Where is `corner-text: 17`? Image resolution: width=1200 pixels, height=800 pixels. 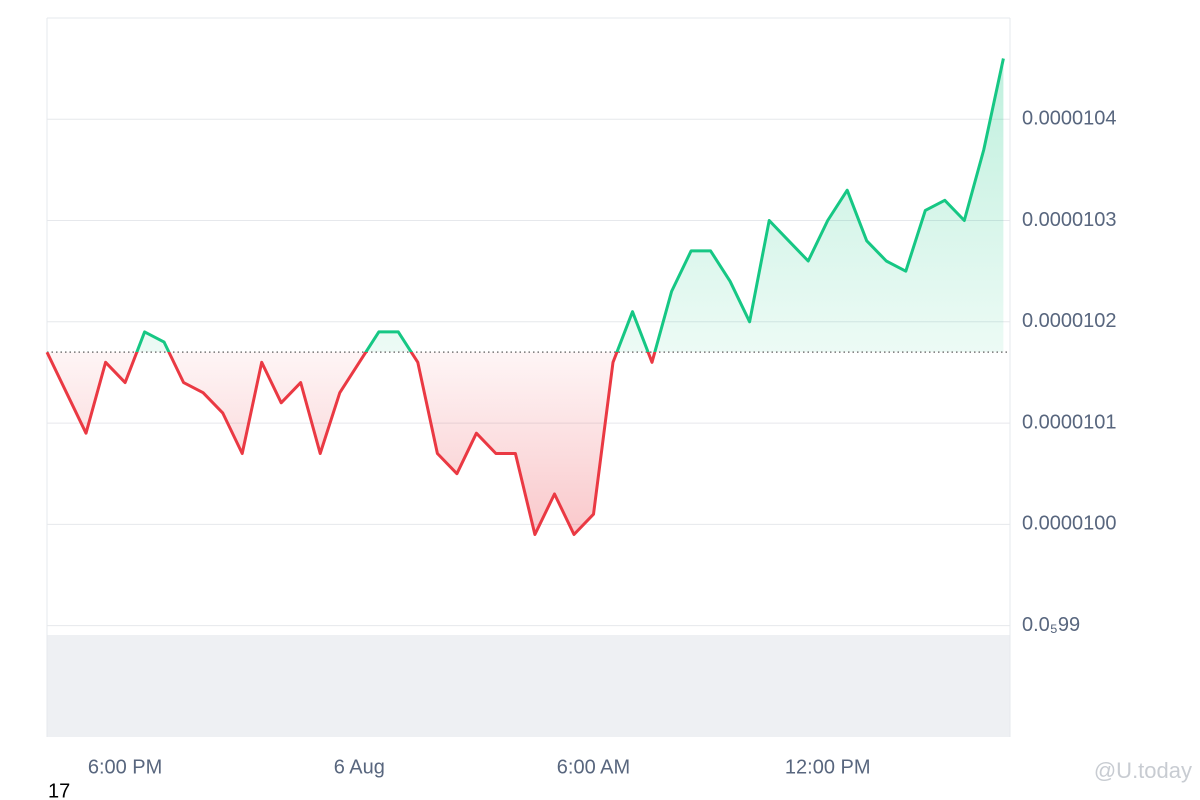
corner-text: 17 is located at coordinates (59, 790).